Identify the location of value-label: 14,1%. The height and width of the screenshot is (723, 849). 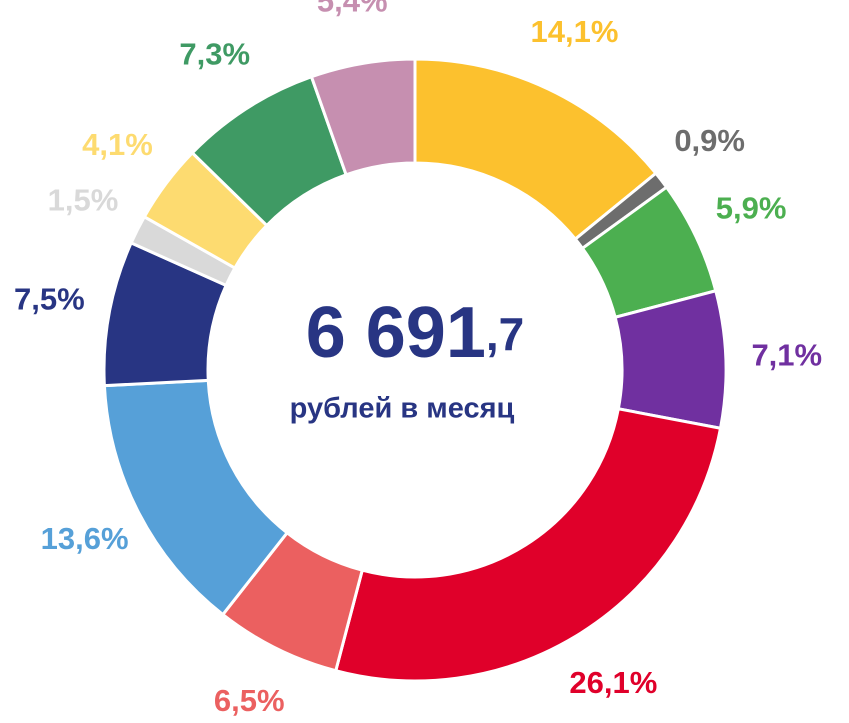
(574, 31).